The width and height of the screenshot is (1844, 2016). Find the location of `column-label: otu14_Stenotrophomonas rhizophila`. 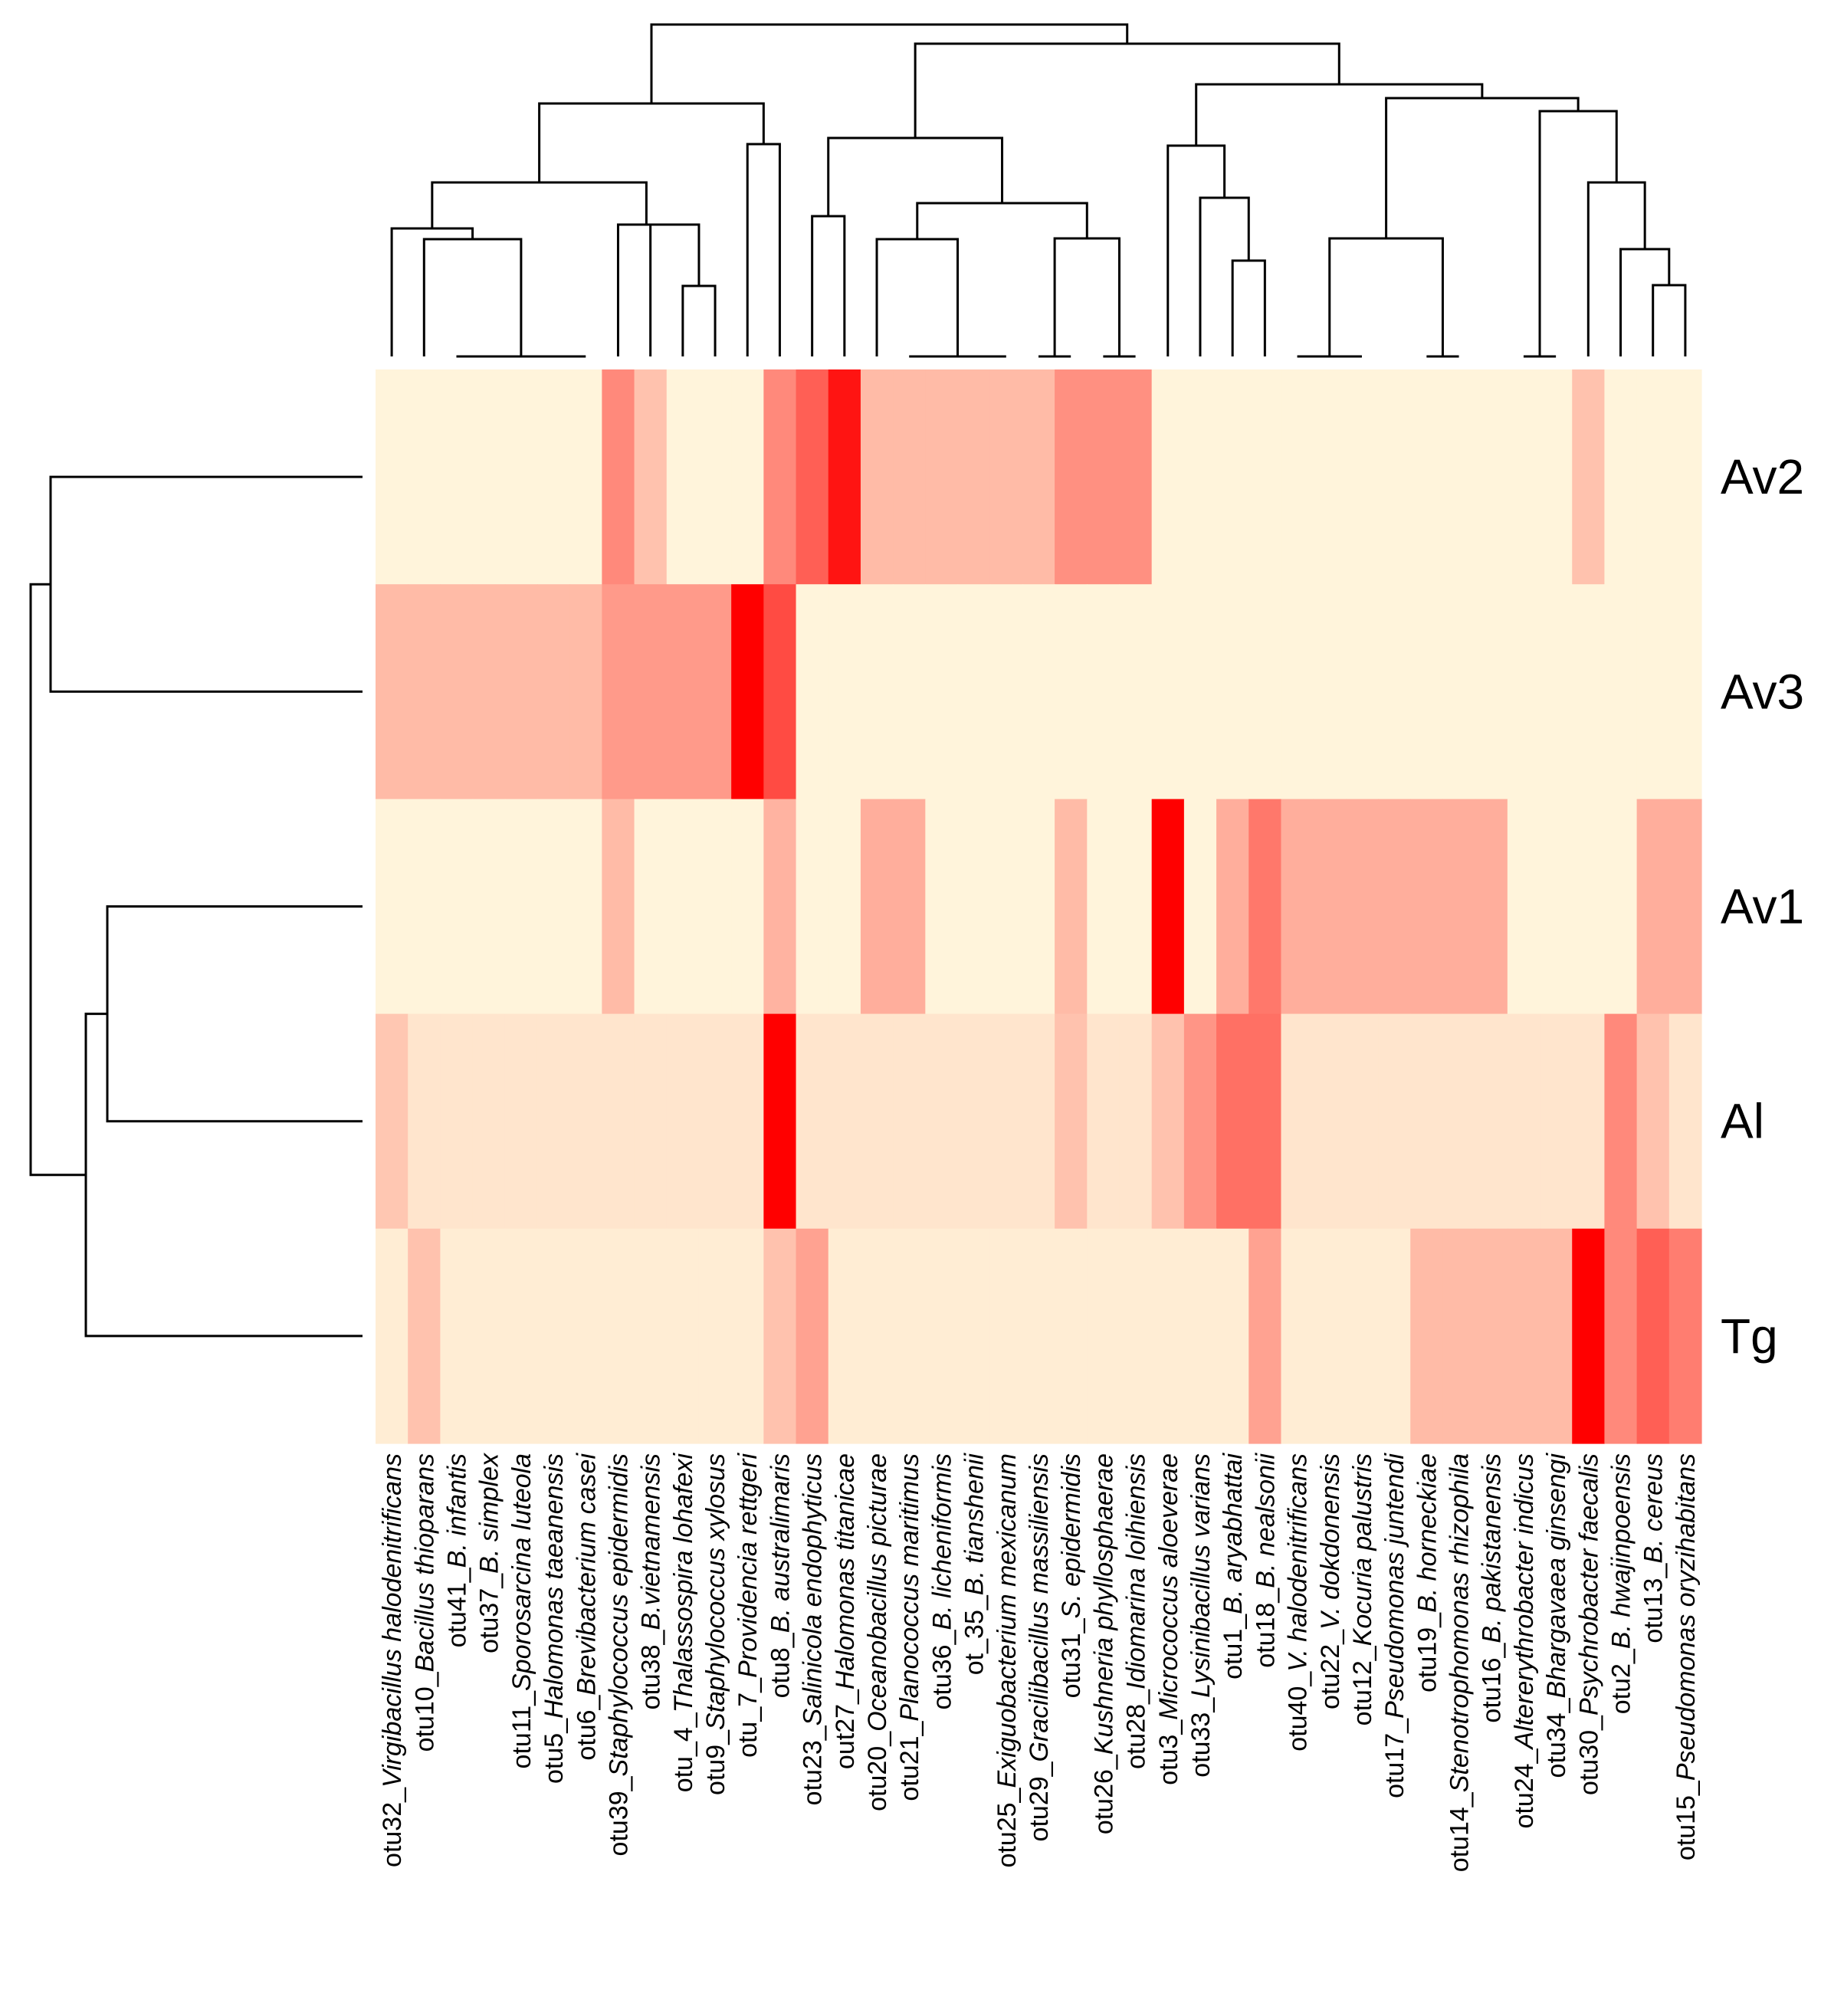

column-label: otu14_Stenotrophomonas rhizophila is located at coordinates (1460, 1663).